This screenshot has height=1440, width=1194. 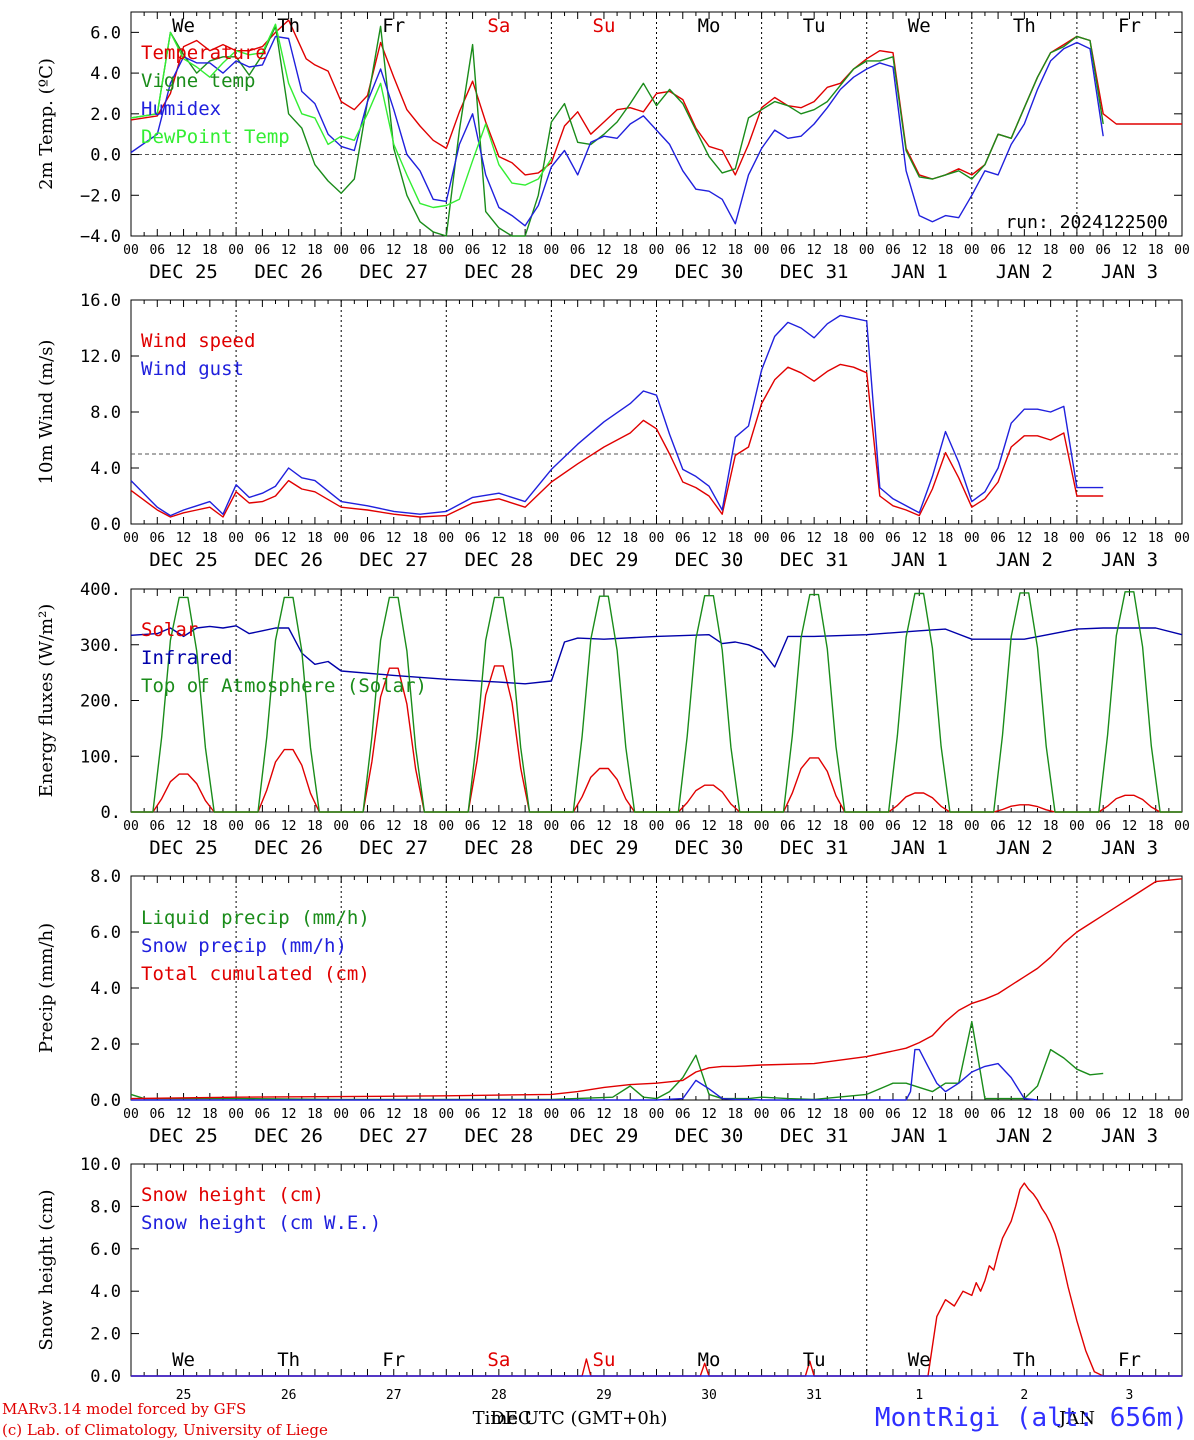 What do you see at coordinates (1129, 1360) in the screenshot?
I see `weekday-label: Fr` at bounding box center [1129, 1360].